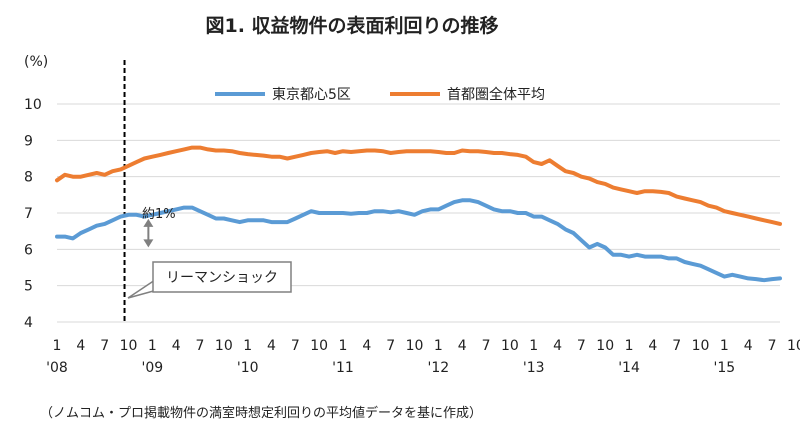  Describe the element at coordinates (28, 323) in the screenshot. I see `y-tick-label: 4` at that location.